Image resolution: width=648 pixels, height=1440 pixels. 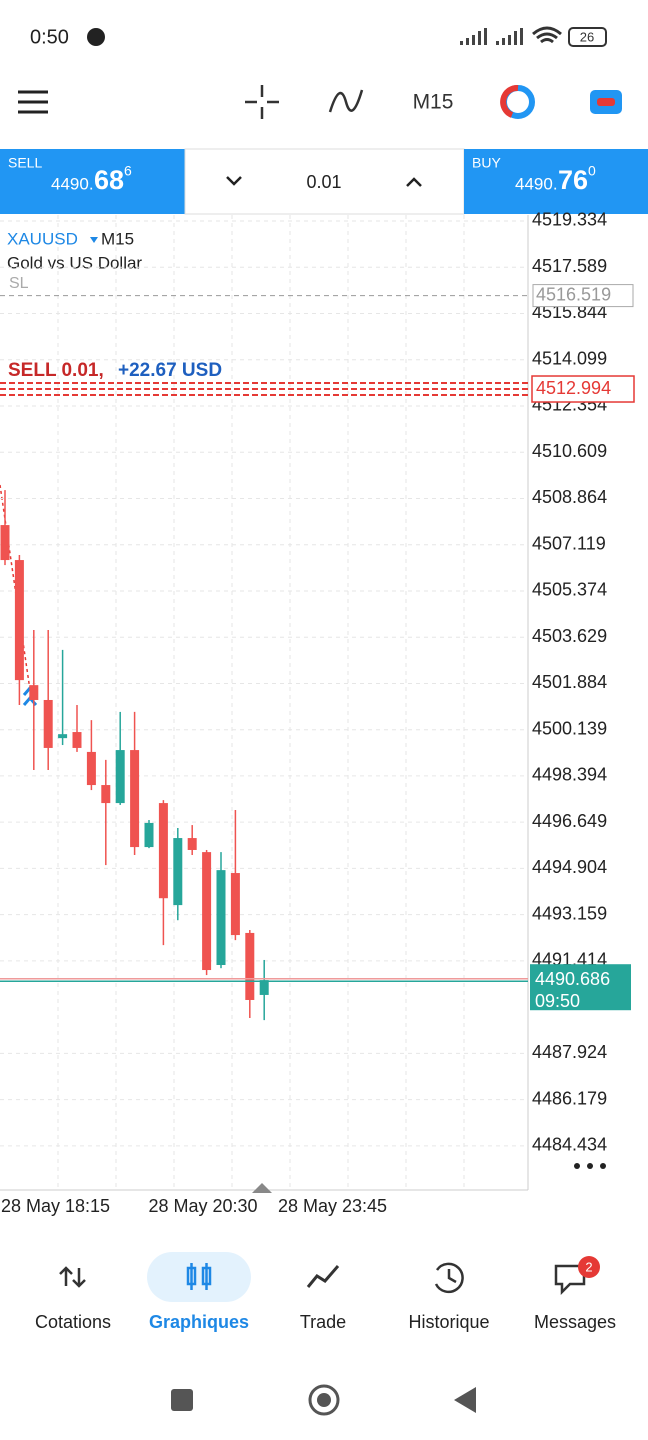 I want to click on y-tick-label: 4486.179, so click(x=569, y=1098).